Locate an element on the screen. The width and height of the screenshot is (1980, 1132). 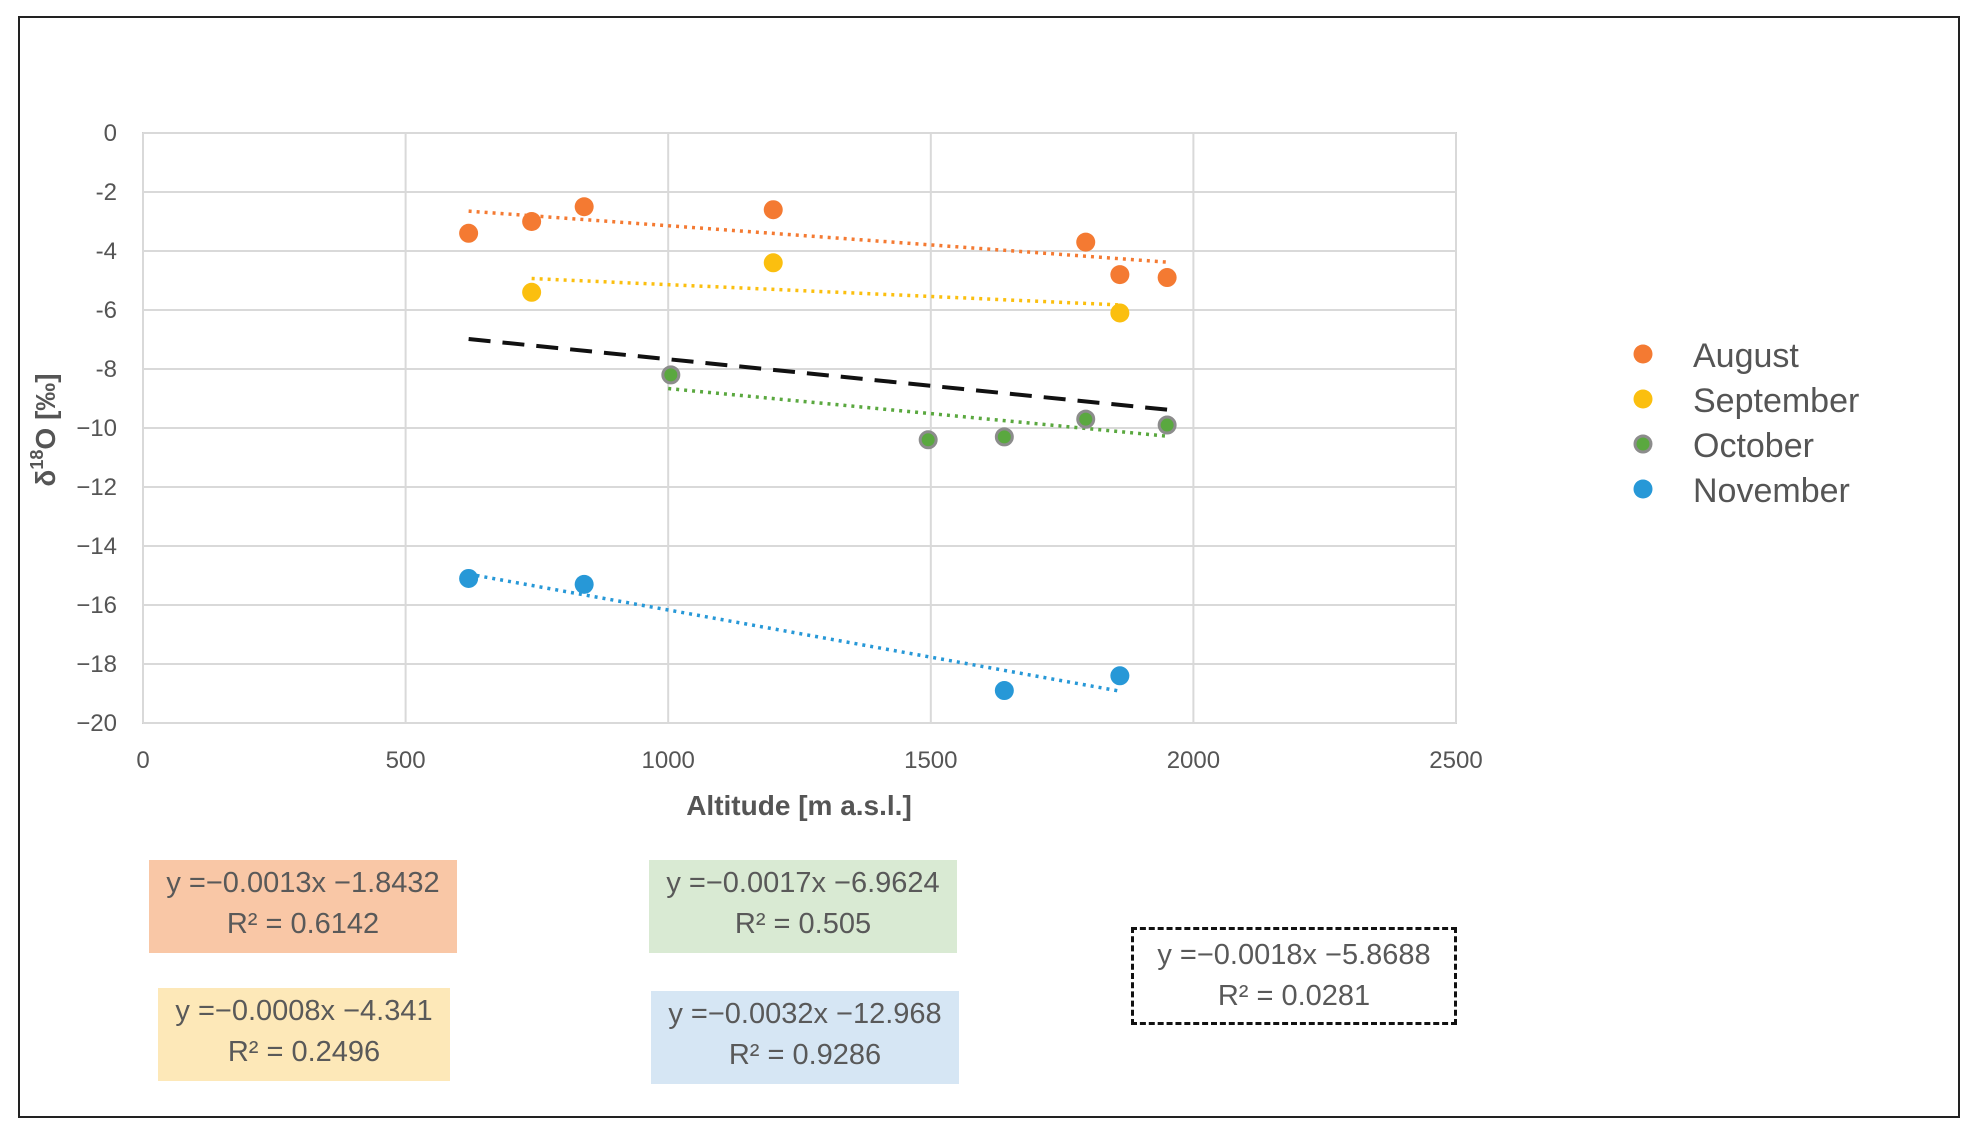
october-r2: R² = 0.505 is located at coordinates (803, 924).